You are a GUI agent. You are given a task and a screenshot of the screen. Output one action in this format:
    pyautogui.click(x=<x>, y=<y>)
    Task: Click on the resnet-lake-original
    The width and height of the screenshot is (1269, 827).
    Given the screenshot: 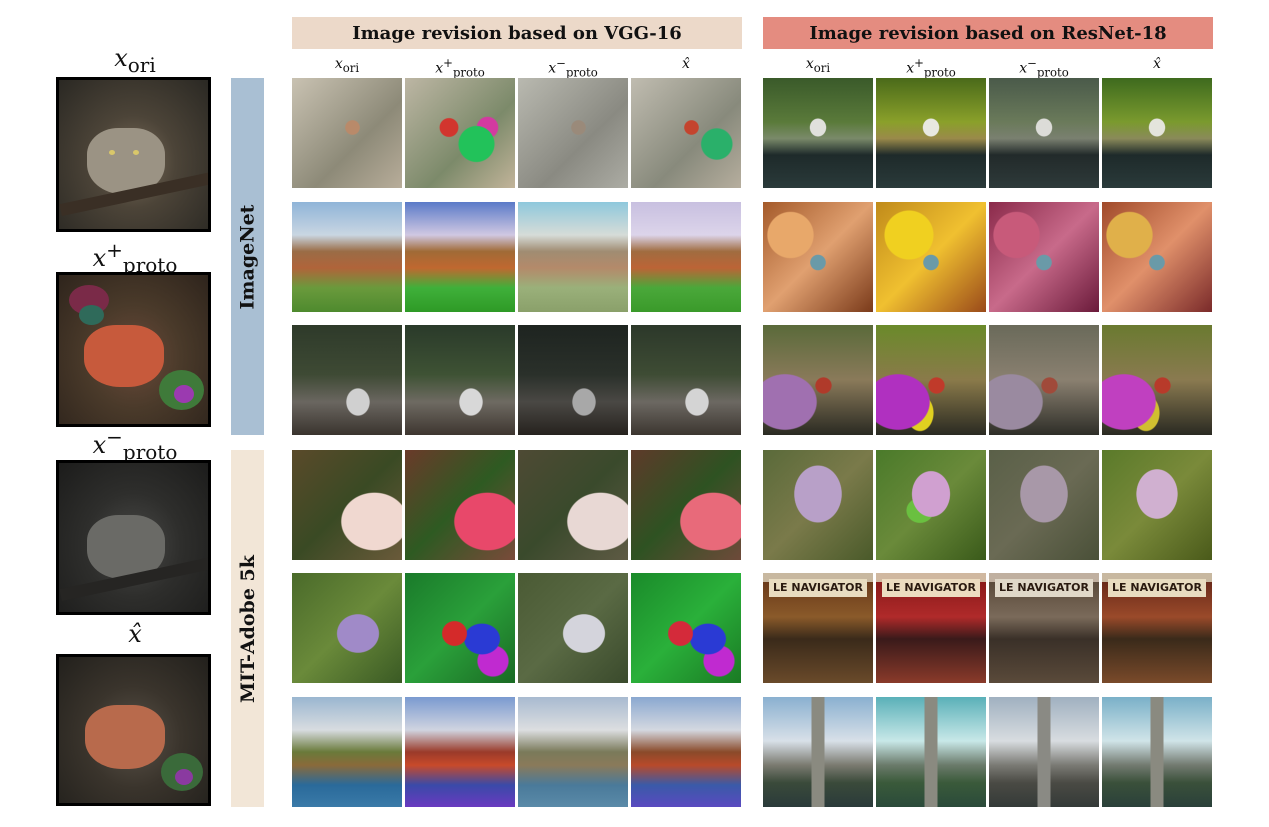 What is the action you would take?
    pyautogui.click(x=818, y=133)
    